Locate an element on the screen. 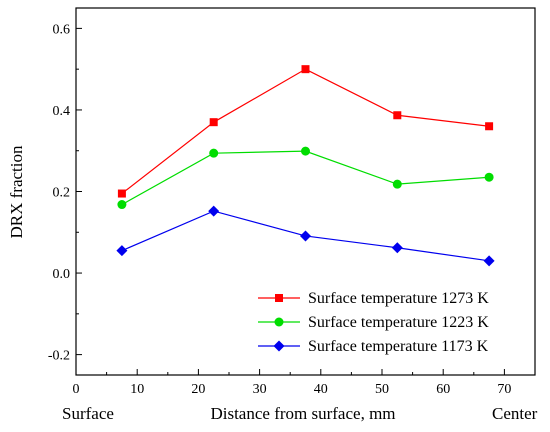 The image size is (550, 432). x-tick-label: 10 is located at coordinates (137, 389).